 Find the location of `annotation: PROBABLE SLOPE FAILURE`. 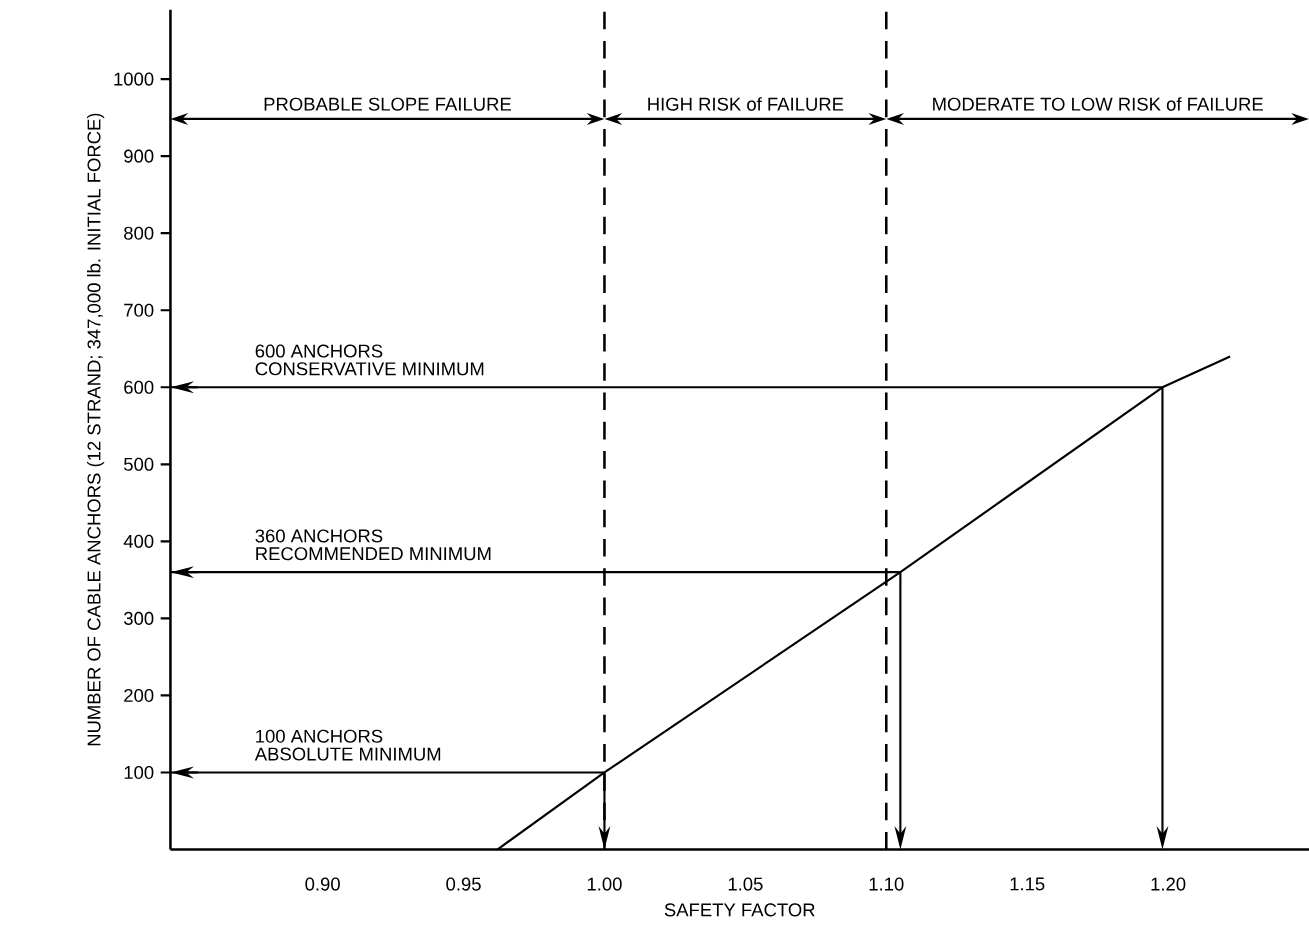

annotation: PROBABLE SLOPE FAILURE is located at coordinates (387, 104).